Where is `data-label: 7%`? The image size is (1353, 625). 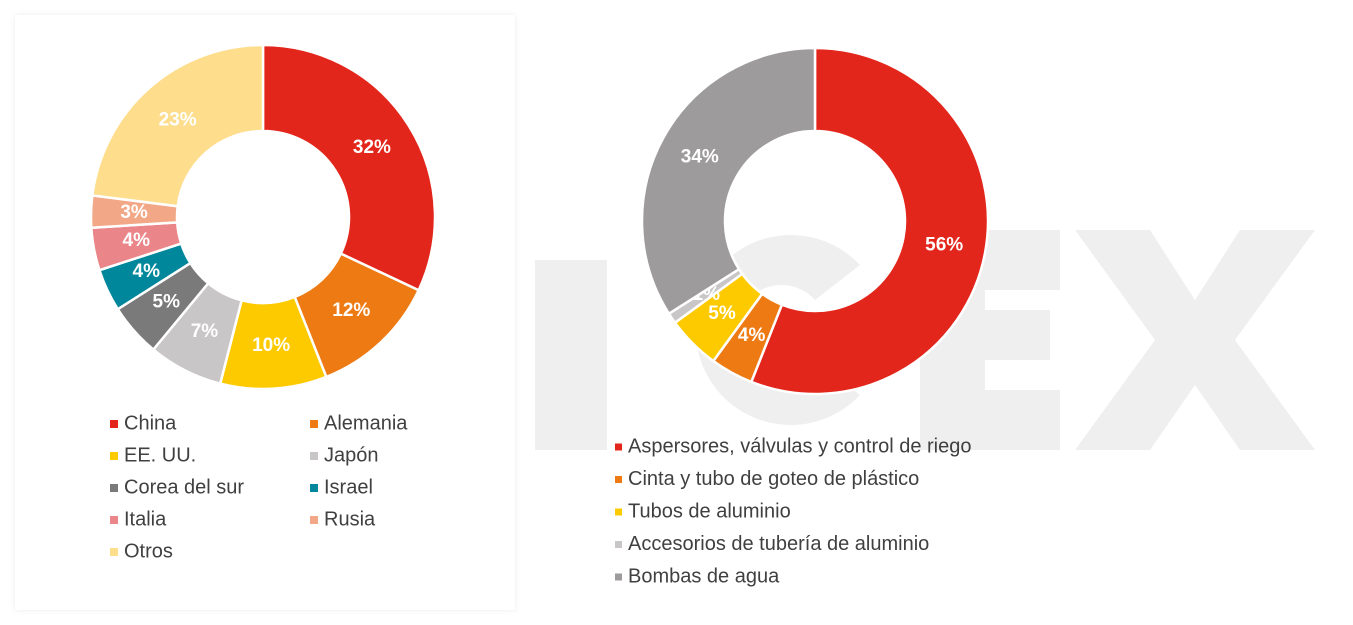
data-label: 7% is located at coordinates (205, 331).